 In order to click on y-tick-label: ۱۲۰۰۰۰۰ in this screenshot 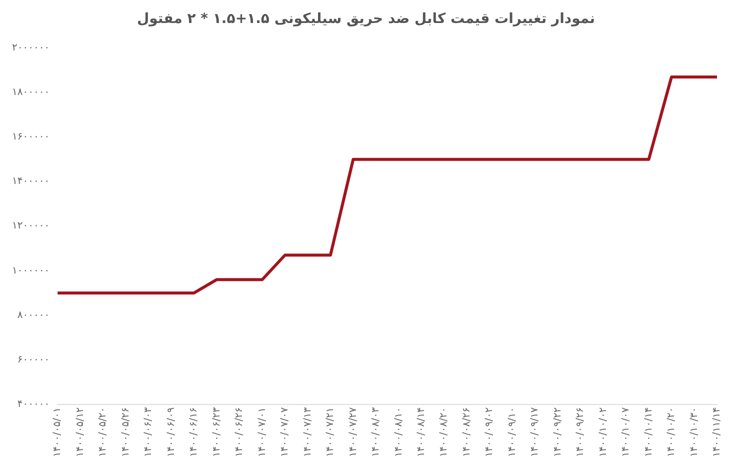, I will do `click(31, 226)`.